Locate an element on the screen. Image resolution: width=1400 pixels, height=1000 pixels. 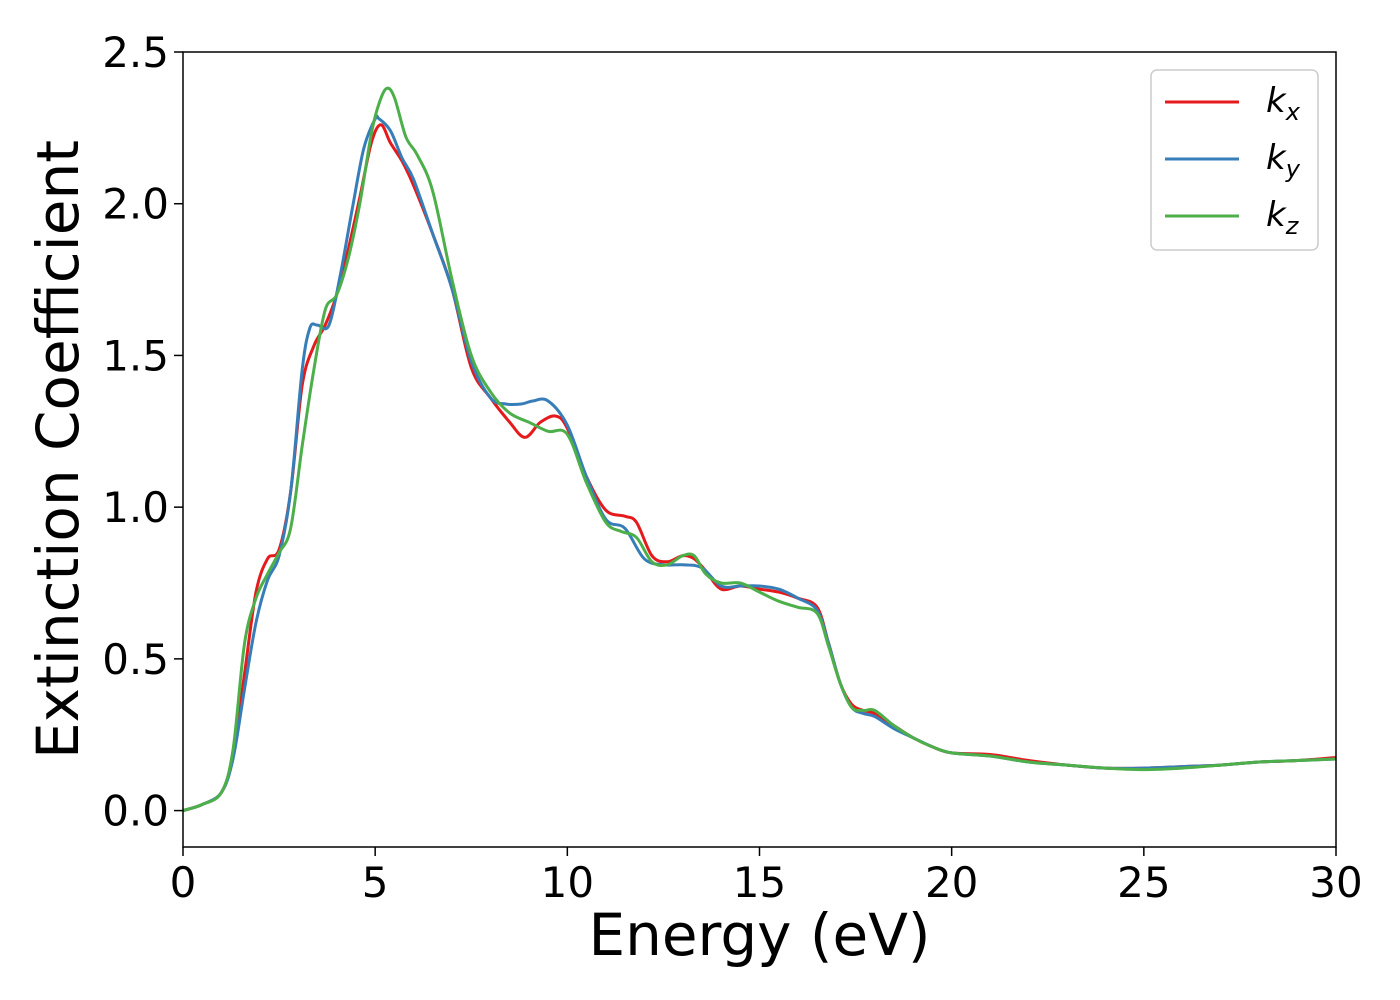
x-axis: 0 5 10 15 20 25 30 is located at coordinates (766, 877).